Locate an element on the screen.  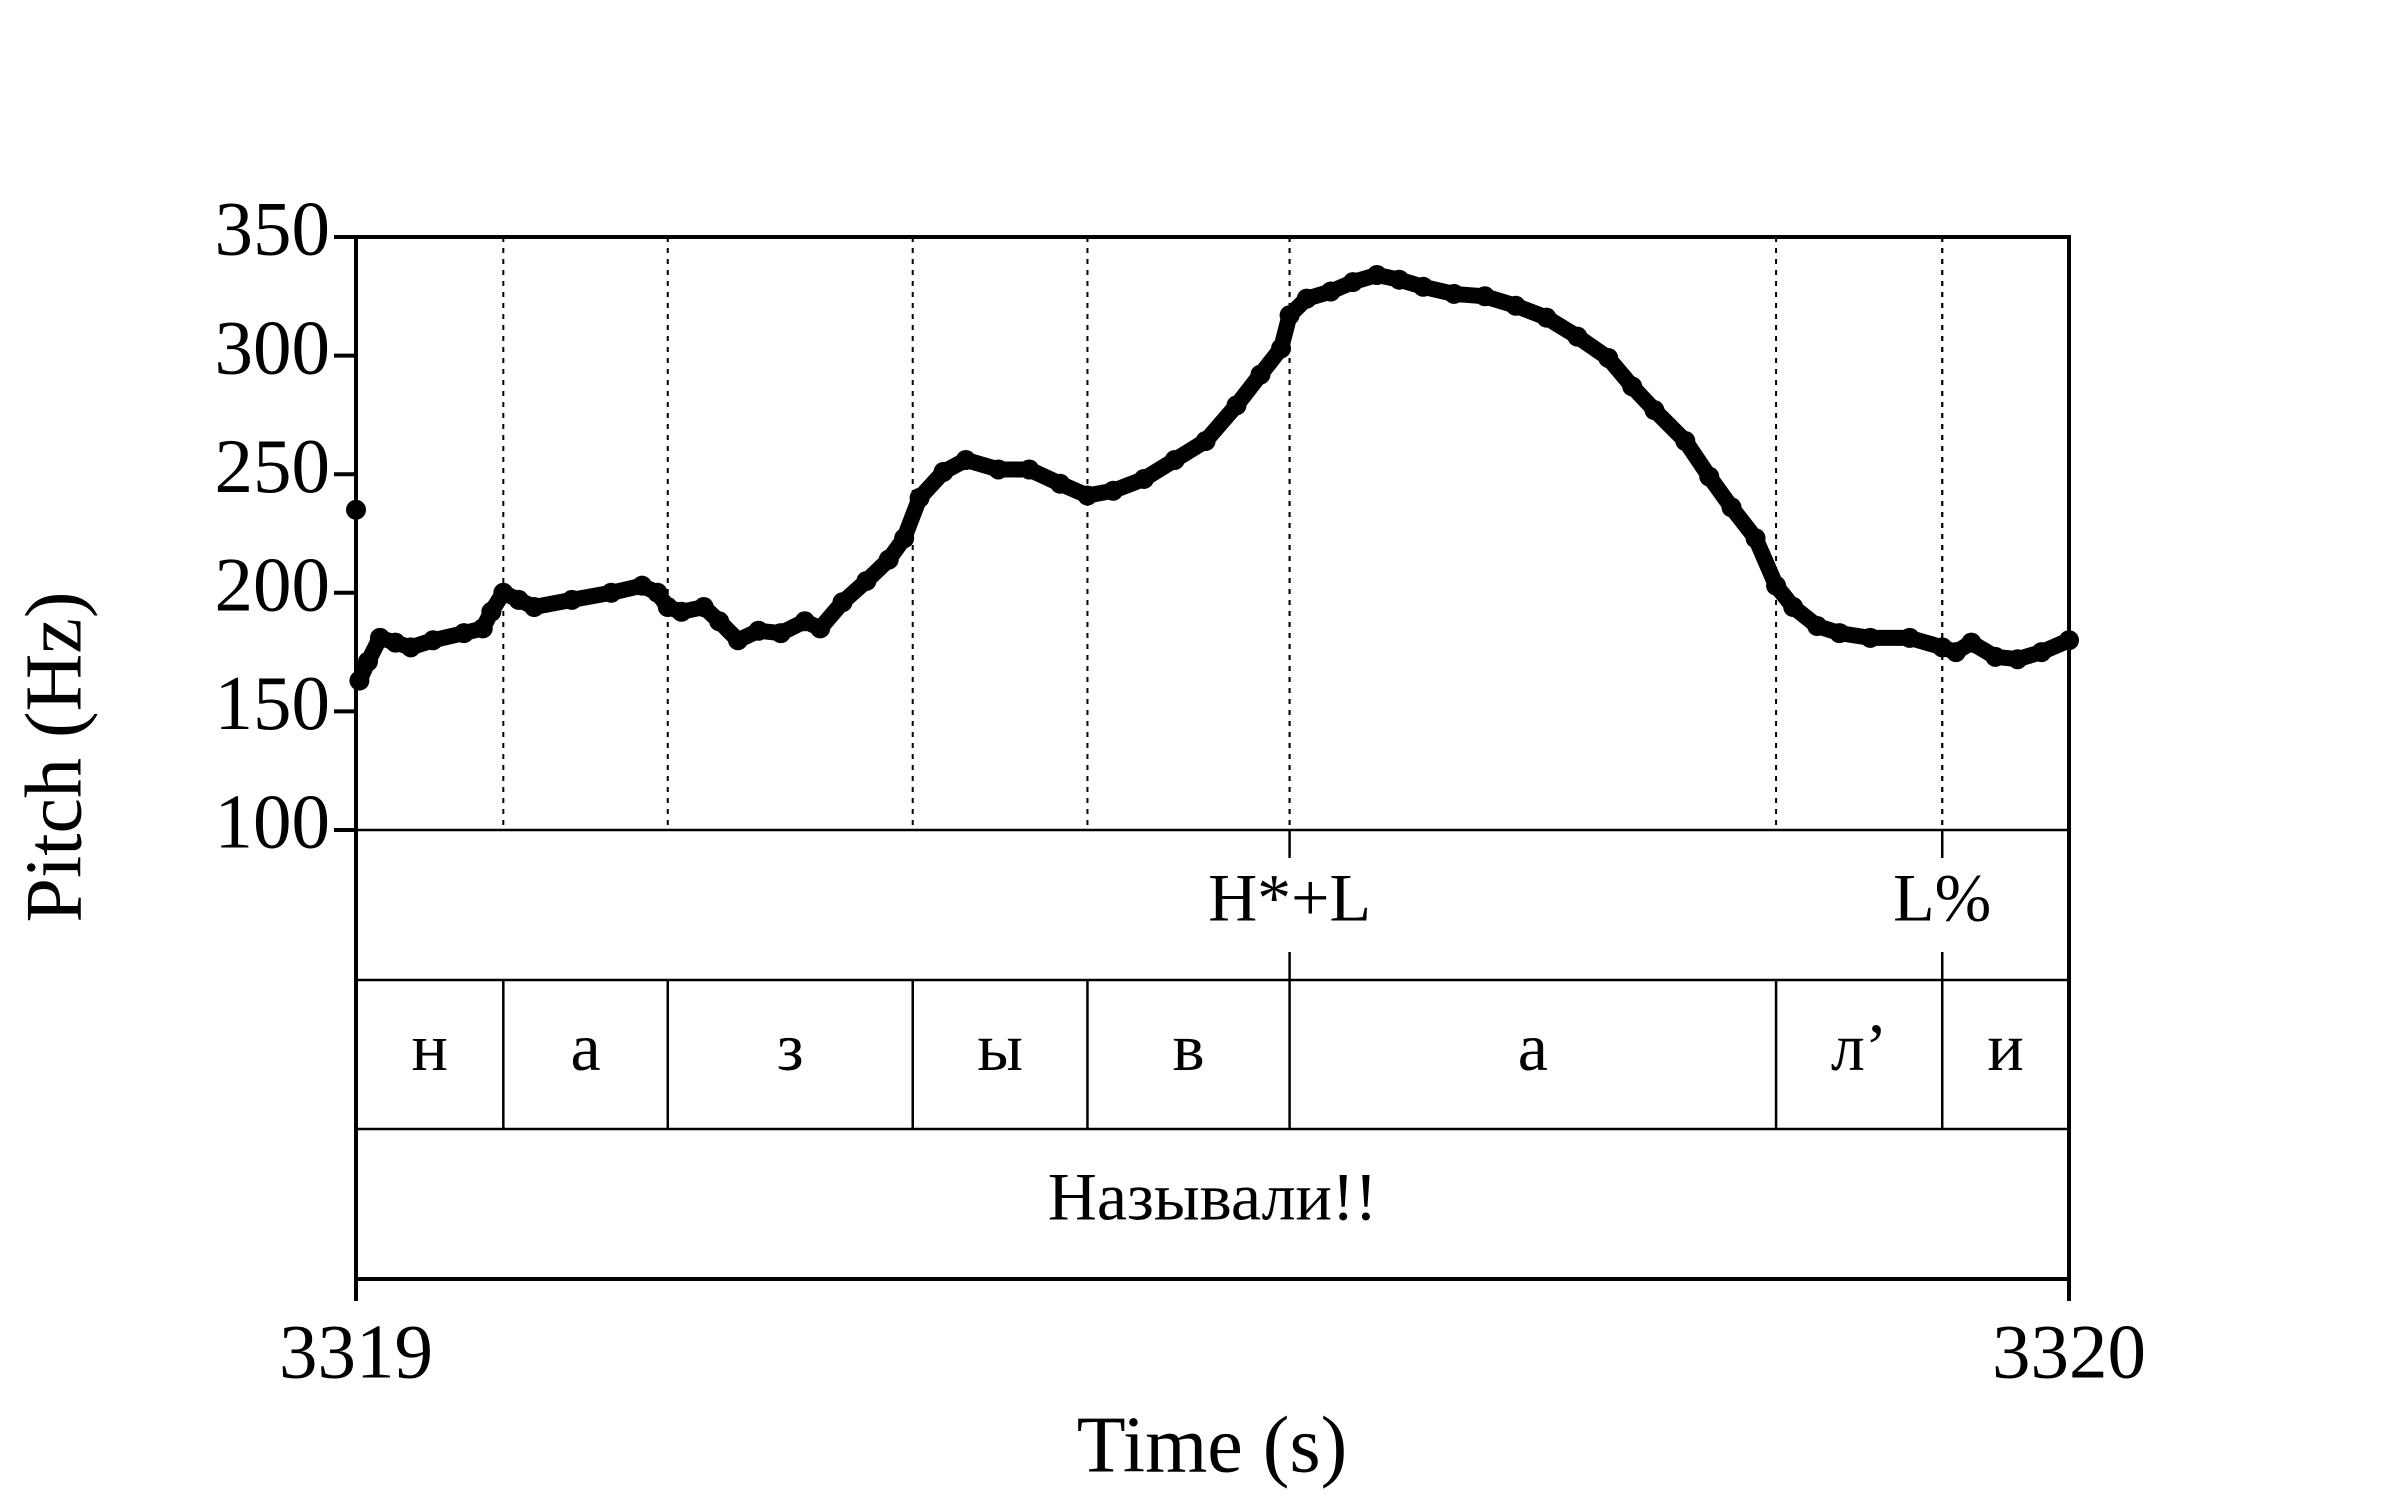
segment-label: н is located at coordinates (429, 1047).